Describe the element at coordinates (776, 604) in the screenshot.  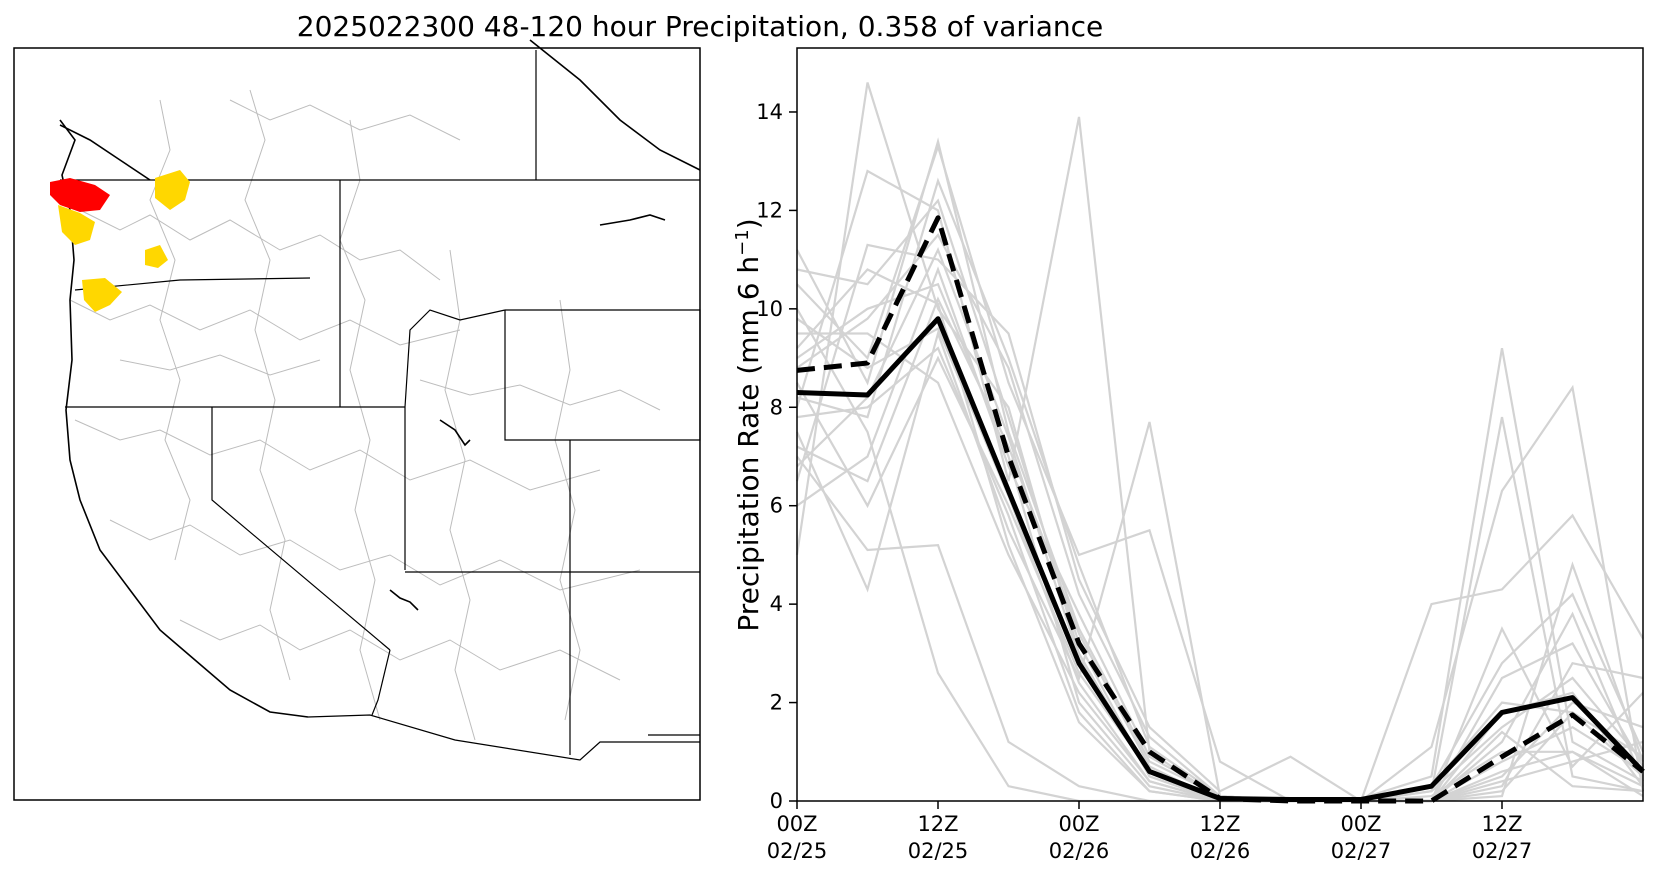
I see `y-tick-label: 4` at that location.